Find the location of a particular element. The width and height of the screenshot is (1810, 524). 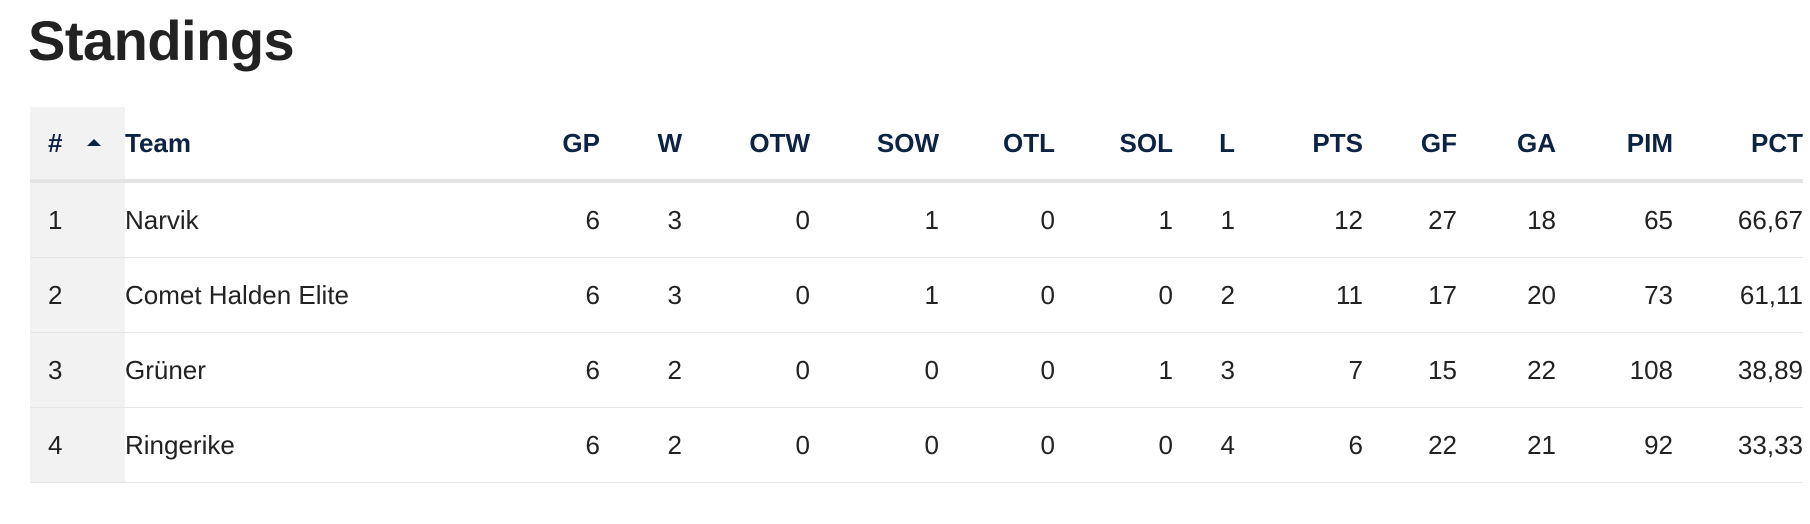

column-header-gf: GF is located at coordinates (1410, 145).